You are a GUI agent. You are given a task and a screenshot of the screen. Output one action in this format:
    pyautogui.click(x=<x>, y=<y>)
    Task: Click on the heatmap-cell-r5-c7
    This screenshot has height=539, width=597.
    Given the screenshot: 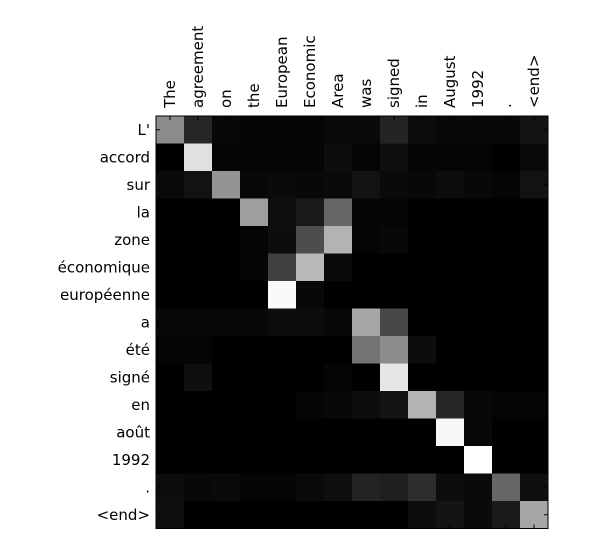 What is the action you would take?
    pyautogui.click(x=366, y=267)
    